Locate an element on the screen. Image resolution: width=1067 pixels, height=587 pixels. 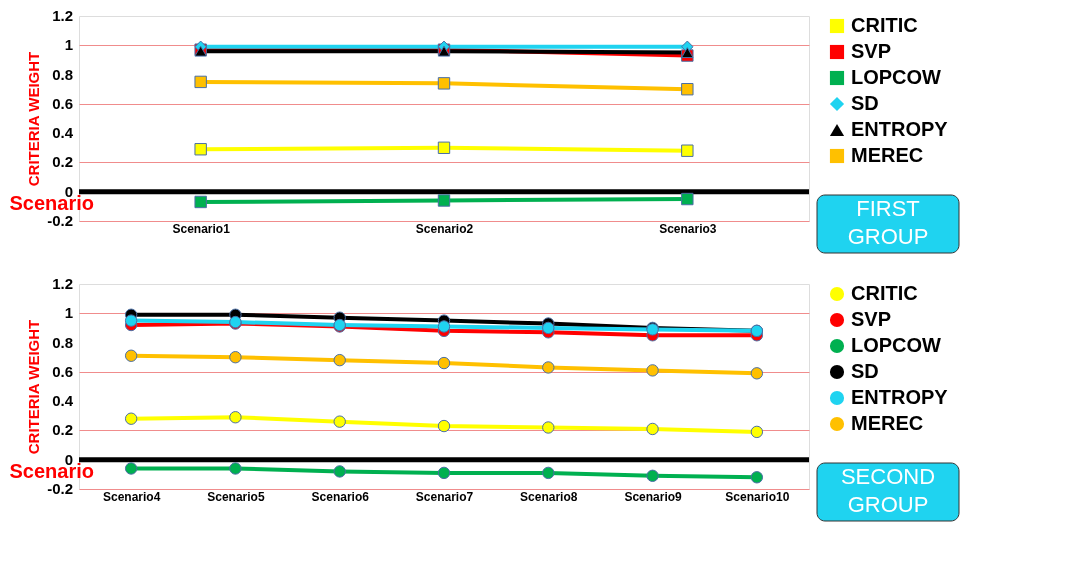
x-tick-label: Scenario5 is located at coordinates (236, 496).